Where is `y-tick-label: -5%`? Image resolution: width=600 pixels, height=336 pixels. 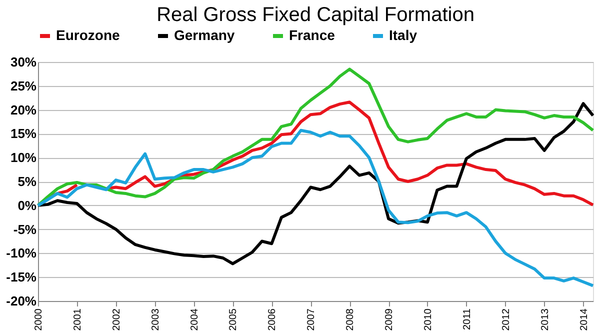 y-tick-label: -5% is located at coordinates (25, 229).